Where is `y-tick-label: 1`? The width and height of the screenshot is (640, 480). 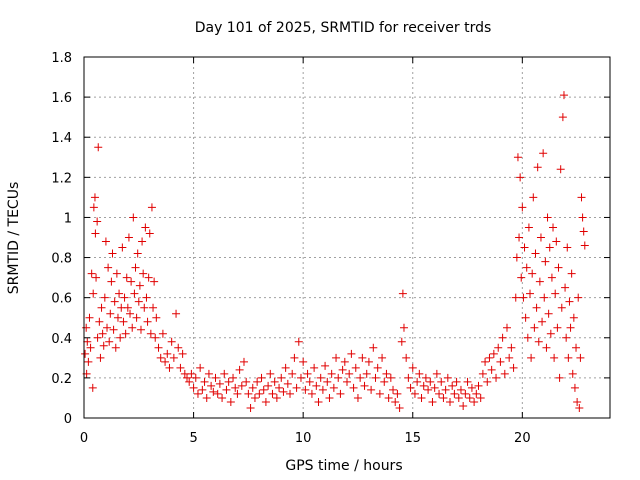 y-tick-label: 1 is located at coordinates (68, 218).